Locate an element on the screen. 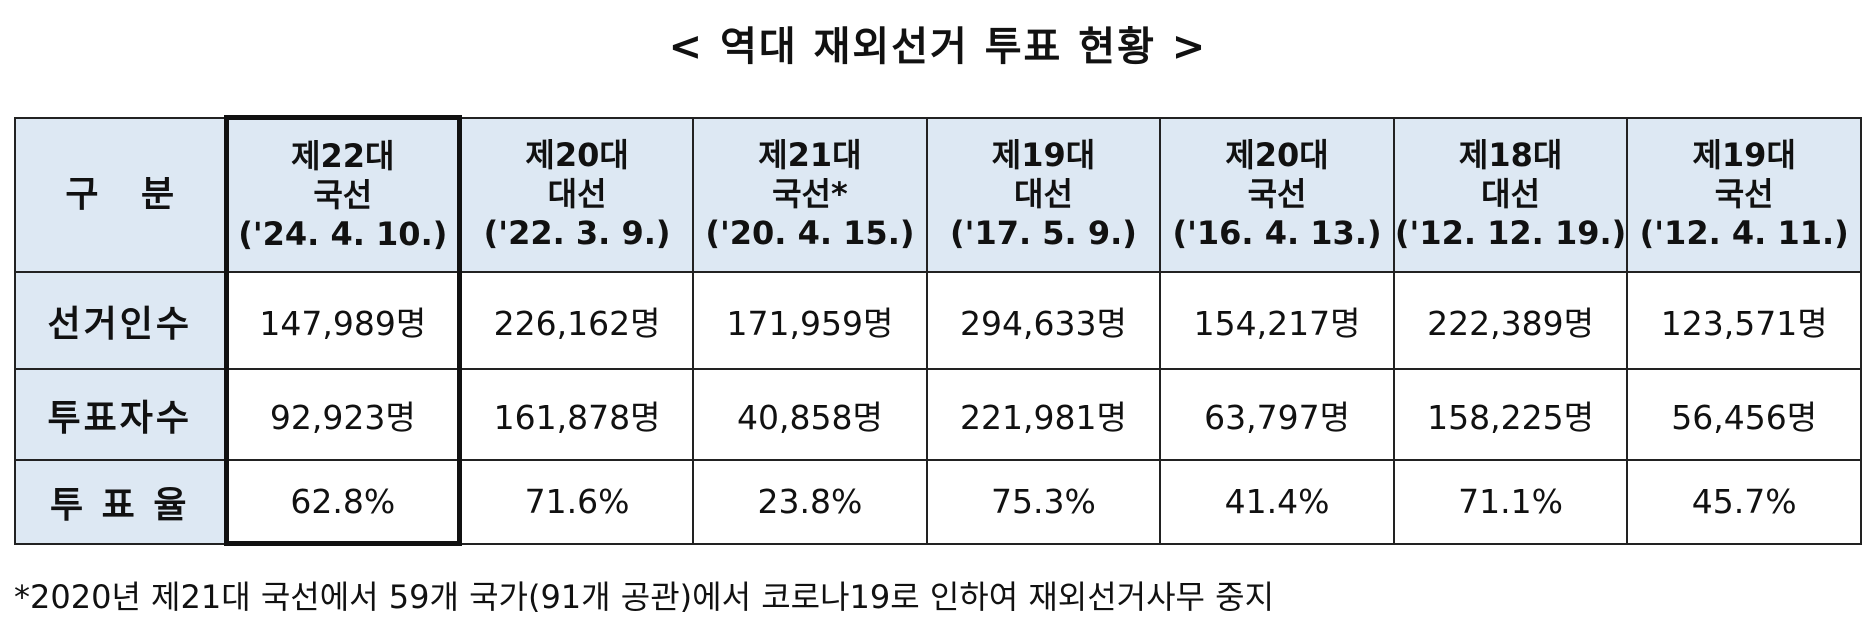 The width and height of the screenshot is (1876, 631). row-label: 투표자수 is located at coordinates (120, 414).